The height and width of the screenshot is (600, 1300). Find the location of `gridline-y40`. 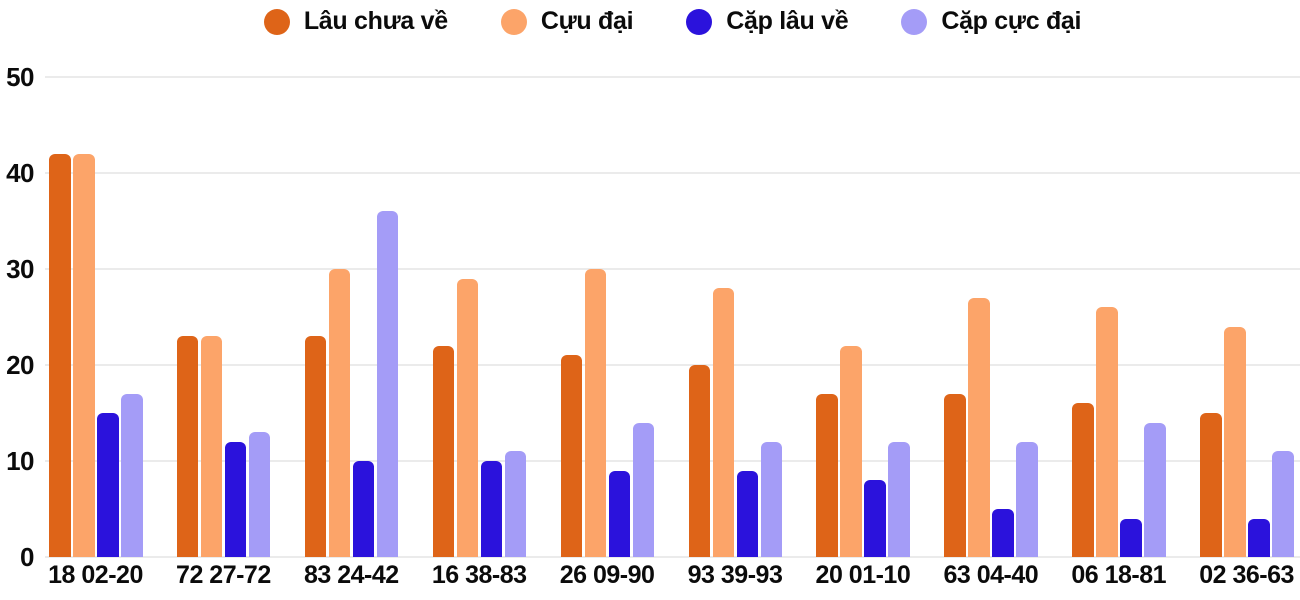

gridline-y40 is located at coordinates (672, 173).